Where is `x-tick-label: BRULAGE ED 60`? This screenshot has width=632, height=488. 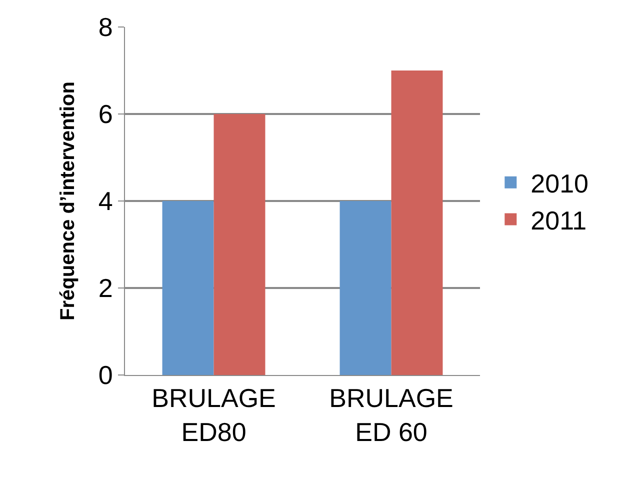
x-tick-label: BRULAGE ED 60 is located at coordinates (391, 415).